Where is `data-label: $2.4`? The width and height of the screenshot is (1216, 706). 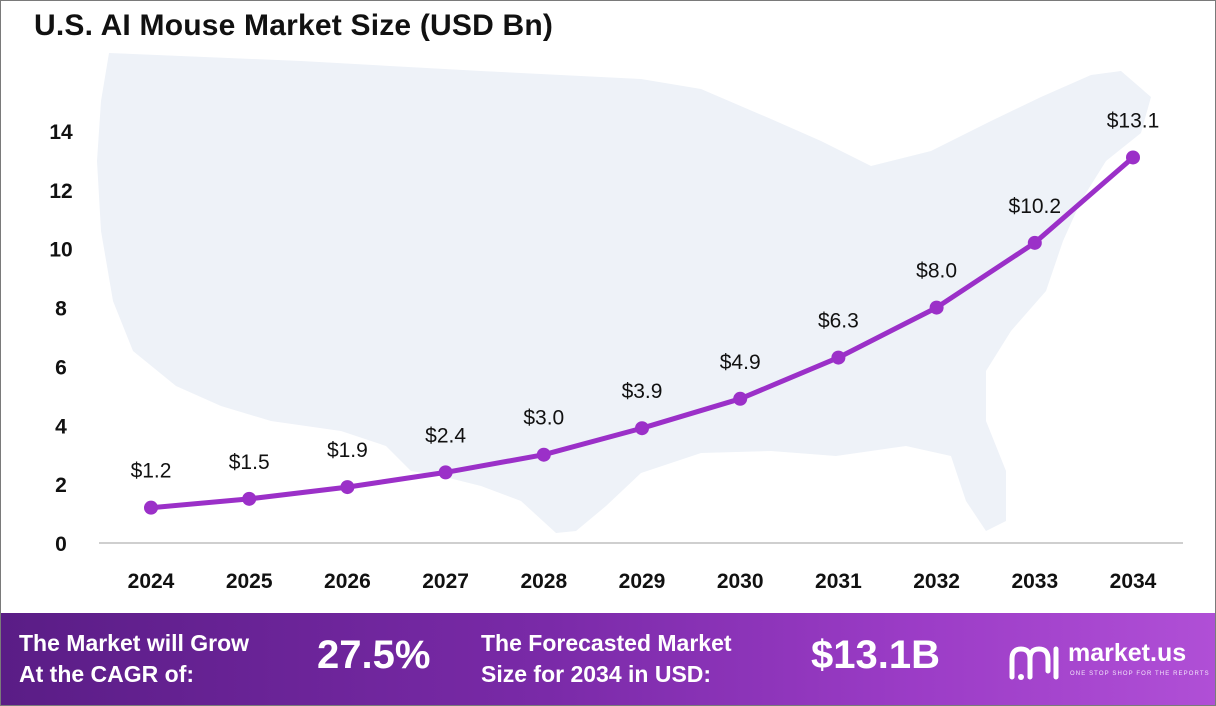
data-label: $2.4 is located at coordinates (445, 435).